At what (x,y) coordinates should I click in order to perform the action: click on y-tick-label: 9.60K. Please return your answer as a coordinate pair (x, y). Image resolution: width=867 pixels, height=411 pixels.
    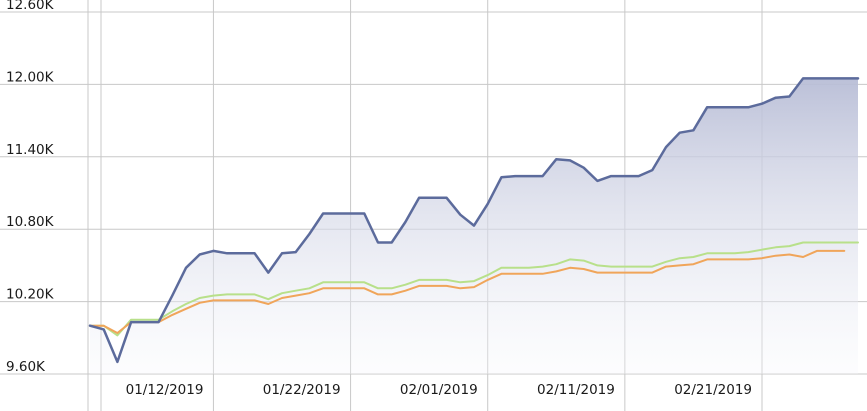
    Looking at the image, I should click on (26, 367).